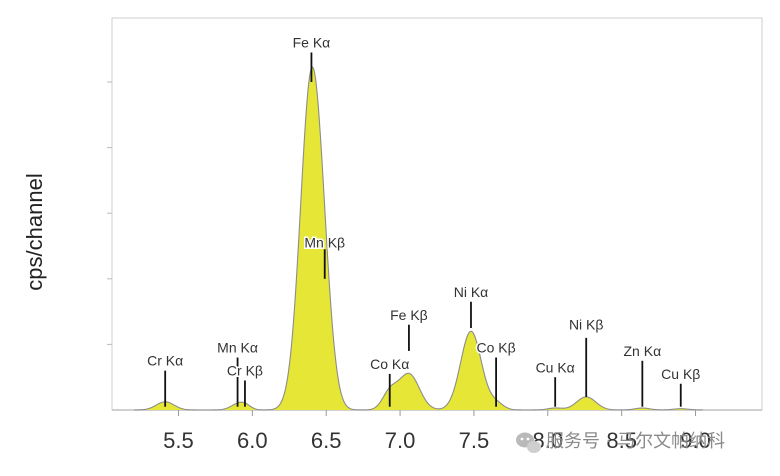 The image size is (780, 476). I want to click on peak-label: Ni Kα, so click(471, 292).